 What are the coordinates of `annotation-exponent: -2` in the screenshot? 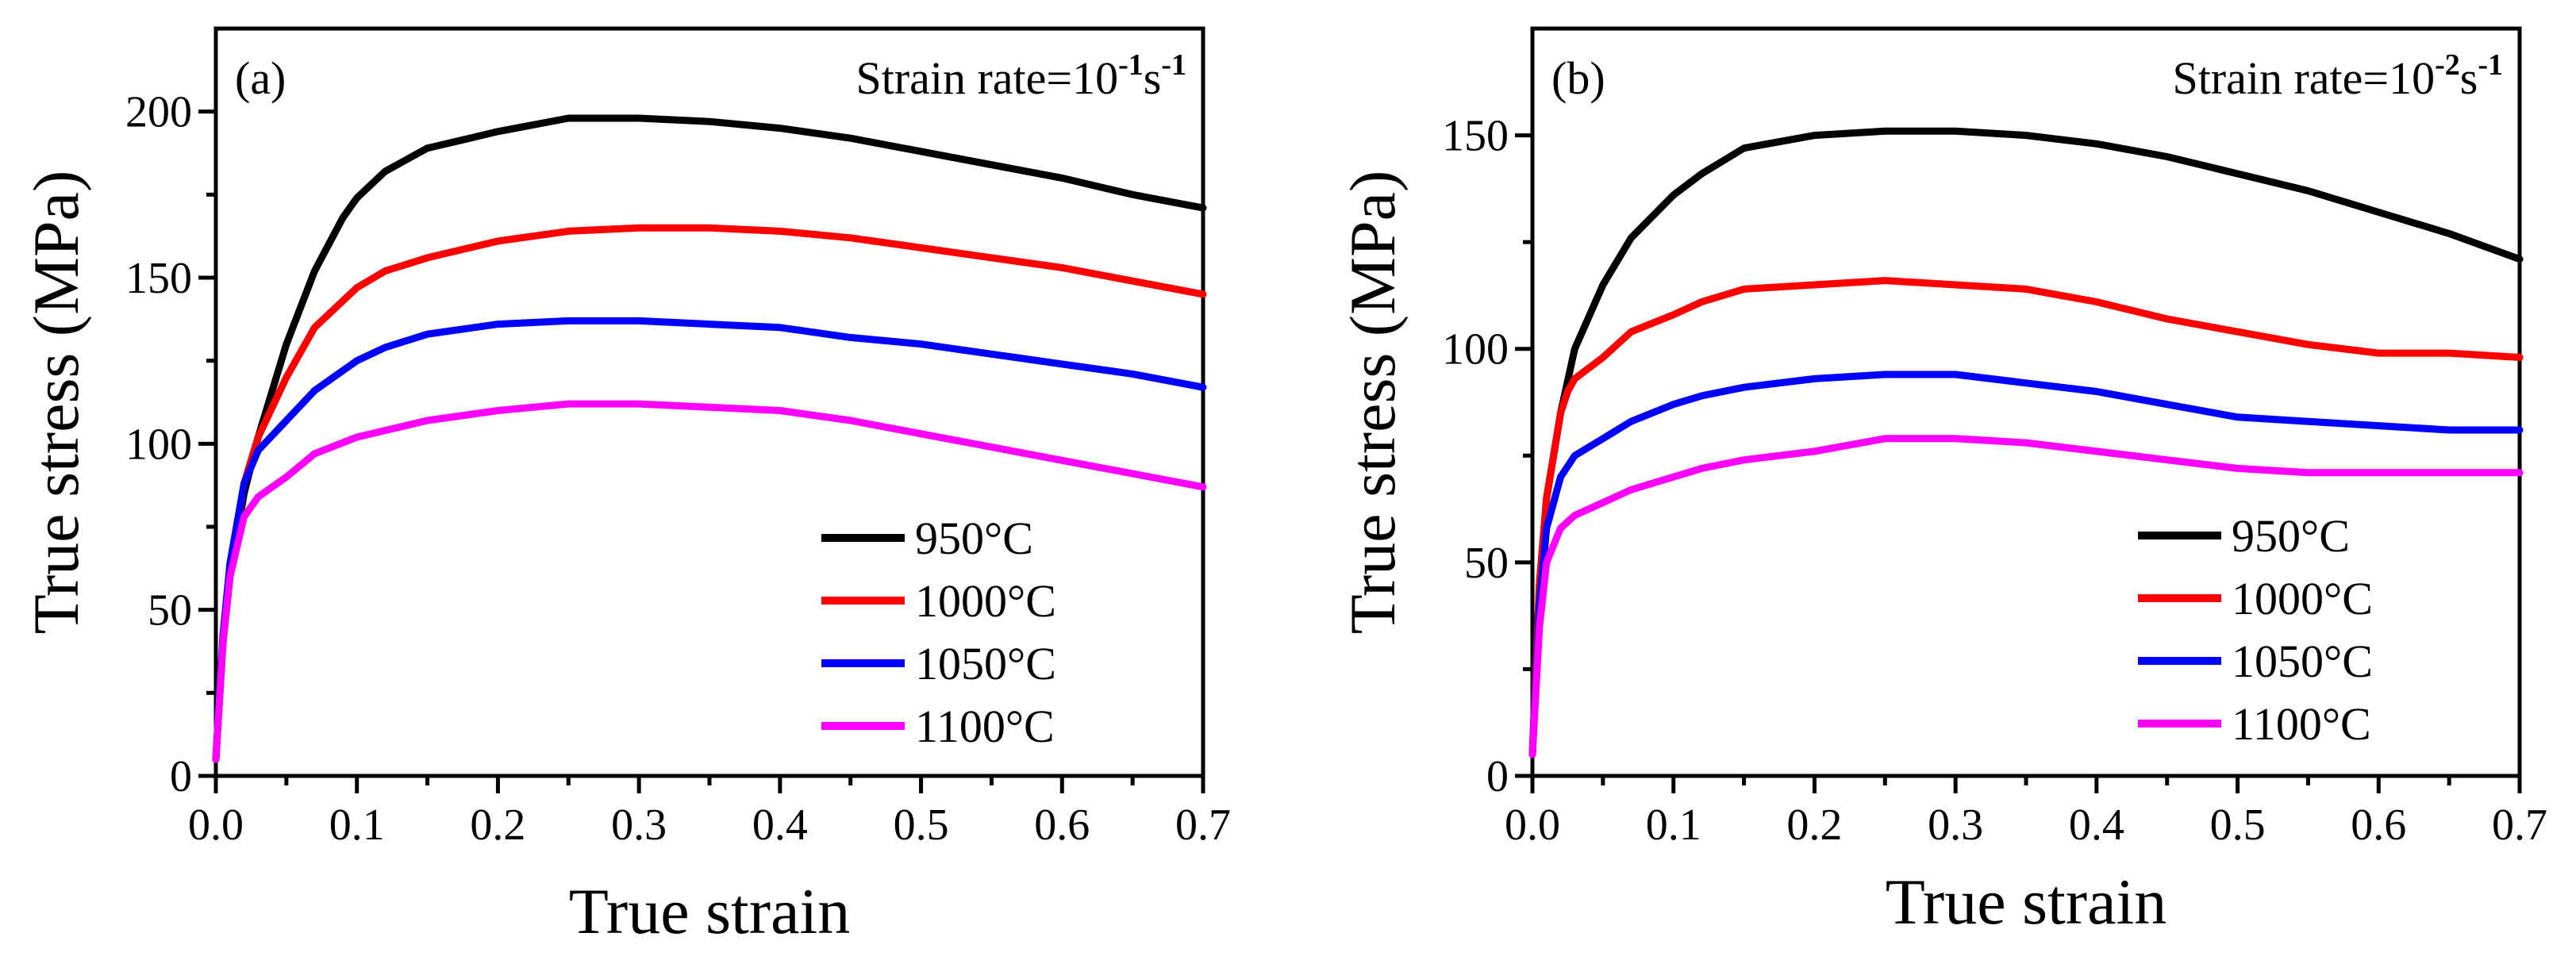 It's located at (2447, 65).